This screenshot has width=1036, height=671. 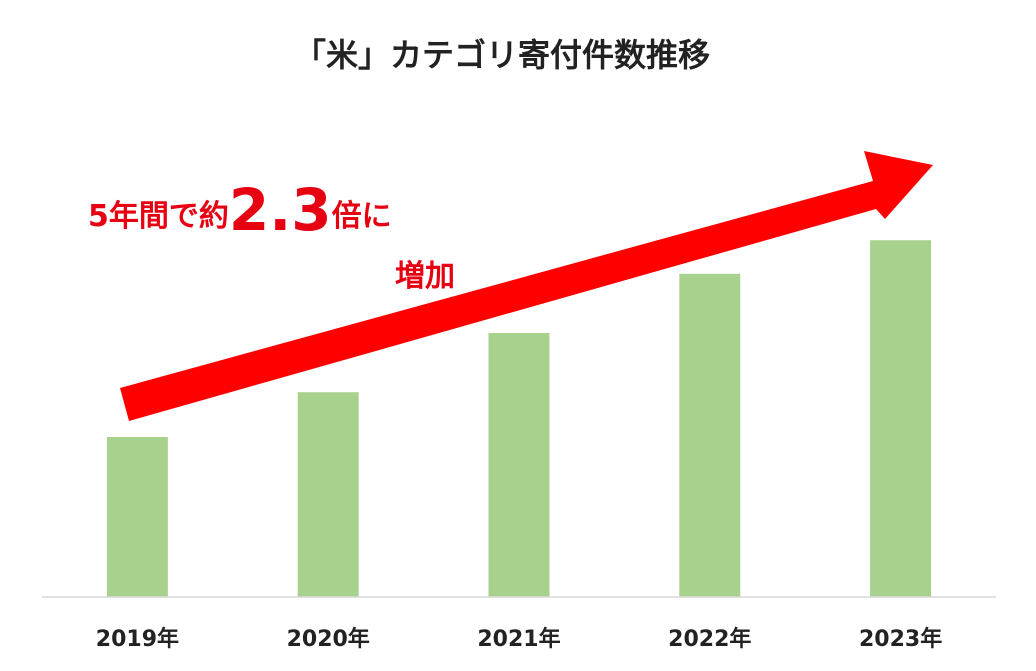 I want to click on x-tick-label: 2022年, so click(x=709, y=639).